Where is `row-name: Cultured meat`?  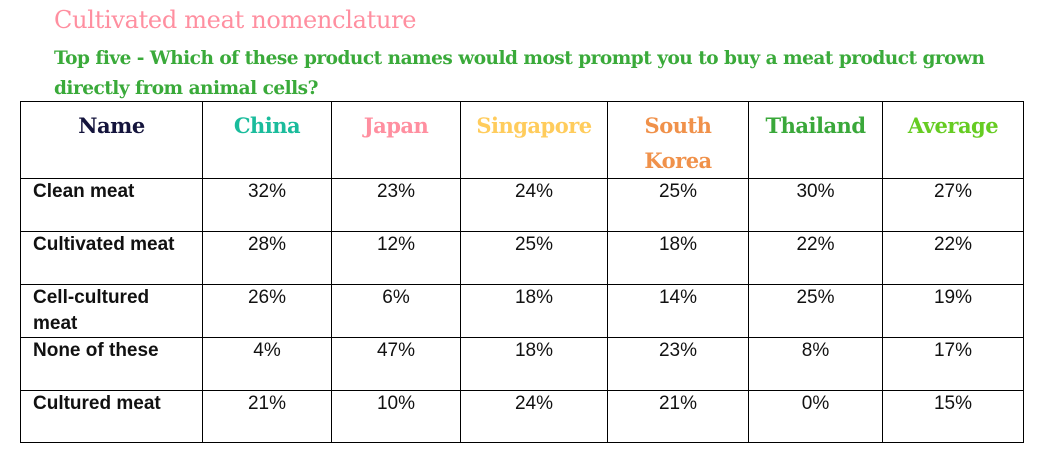 row-name: Cultured meat is located at coordinates (111, 416).